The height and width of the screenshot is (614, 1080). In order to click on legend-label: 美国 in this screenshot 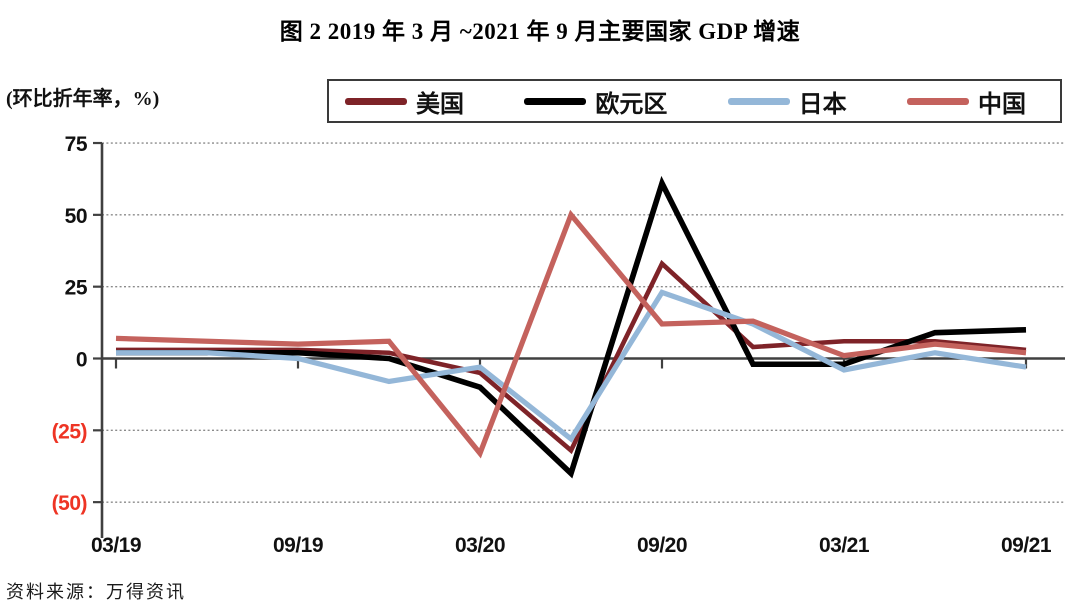, I will do `click(440, 104)`.